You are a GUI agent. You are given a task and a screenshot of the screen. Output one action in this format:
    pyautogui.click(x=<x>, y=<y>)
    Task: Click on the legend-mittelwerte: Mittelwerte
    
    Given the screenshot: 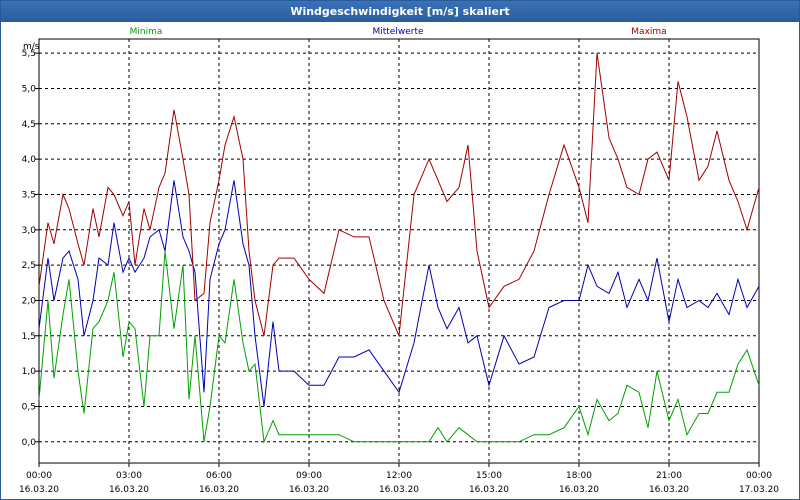 What is the action you would take?
    pyautogui.click(x=397, y=32)
    